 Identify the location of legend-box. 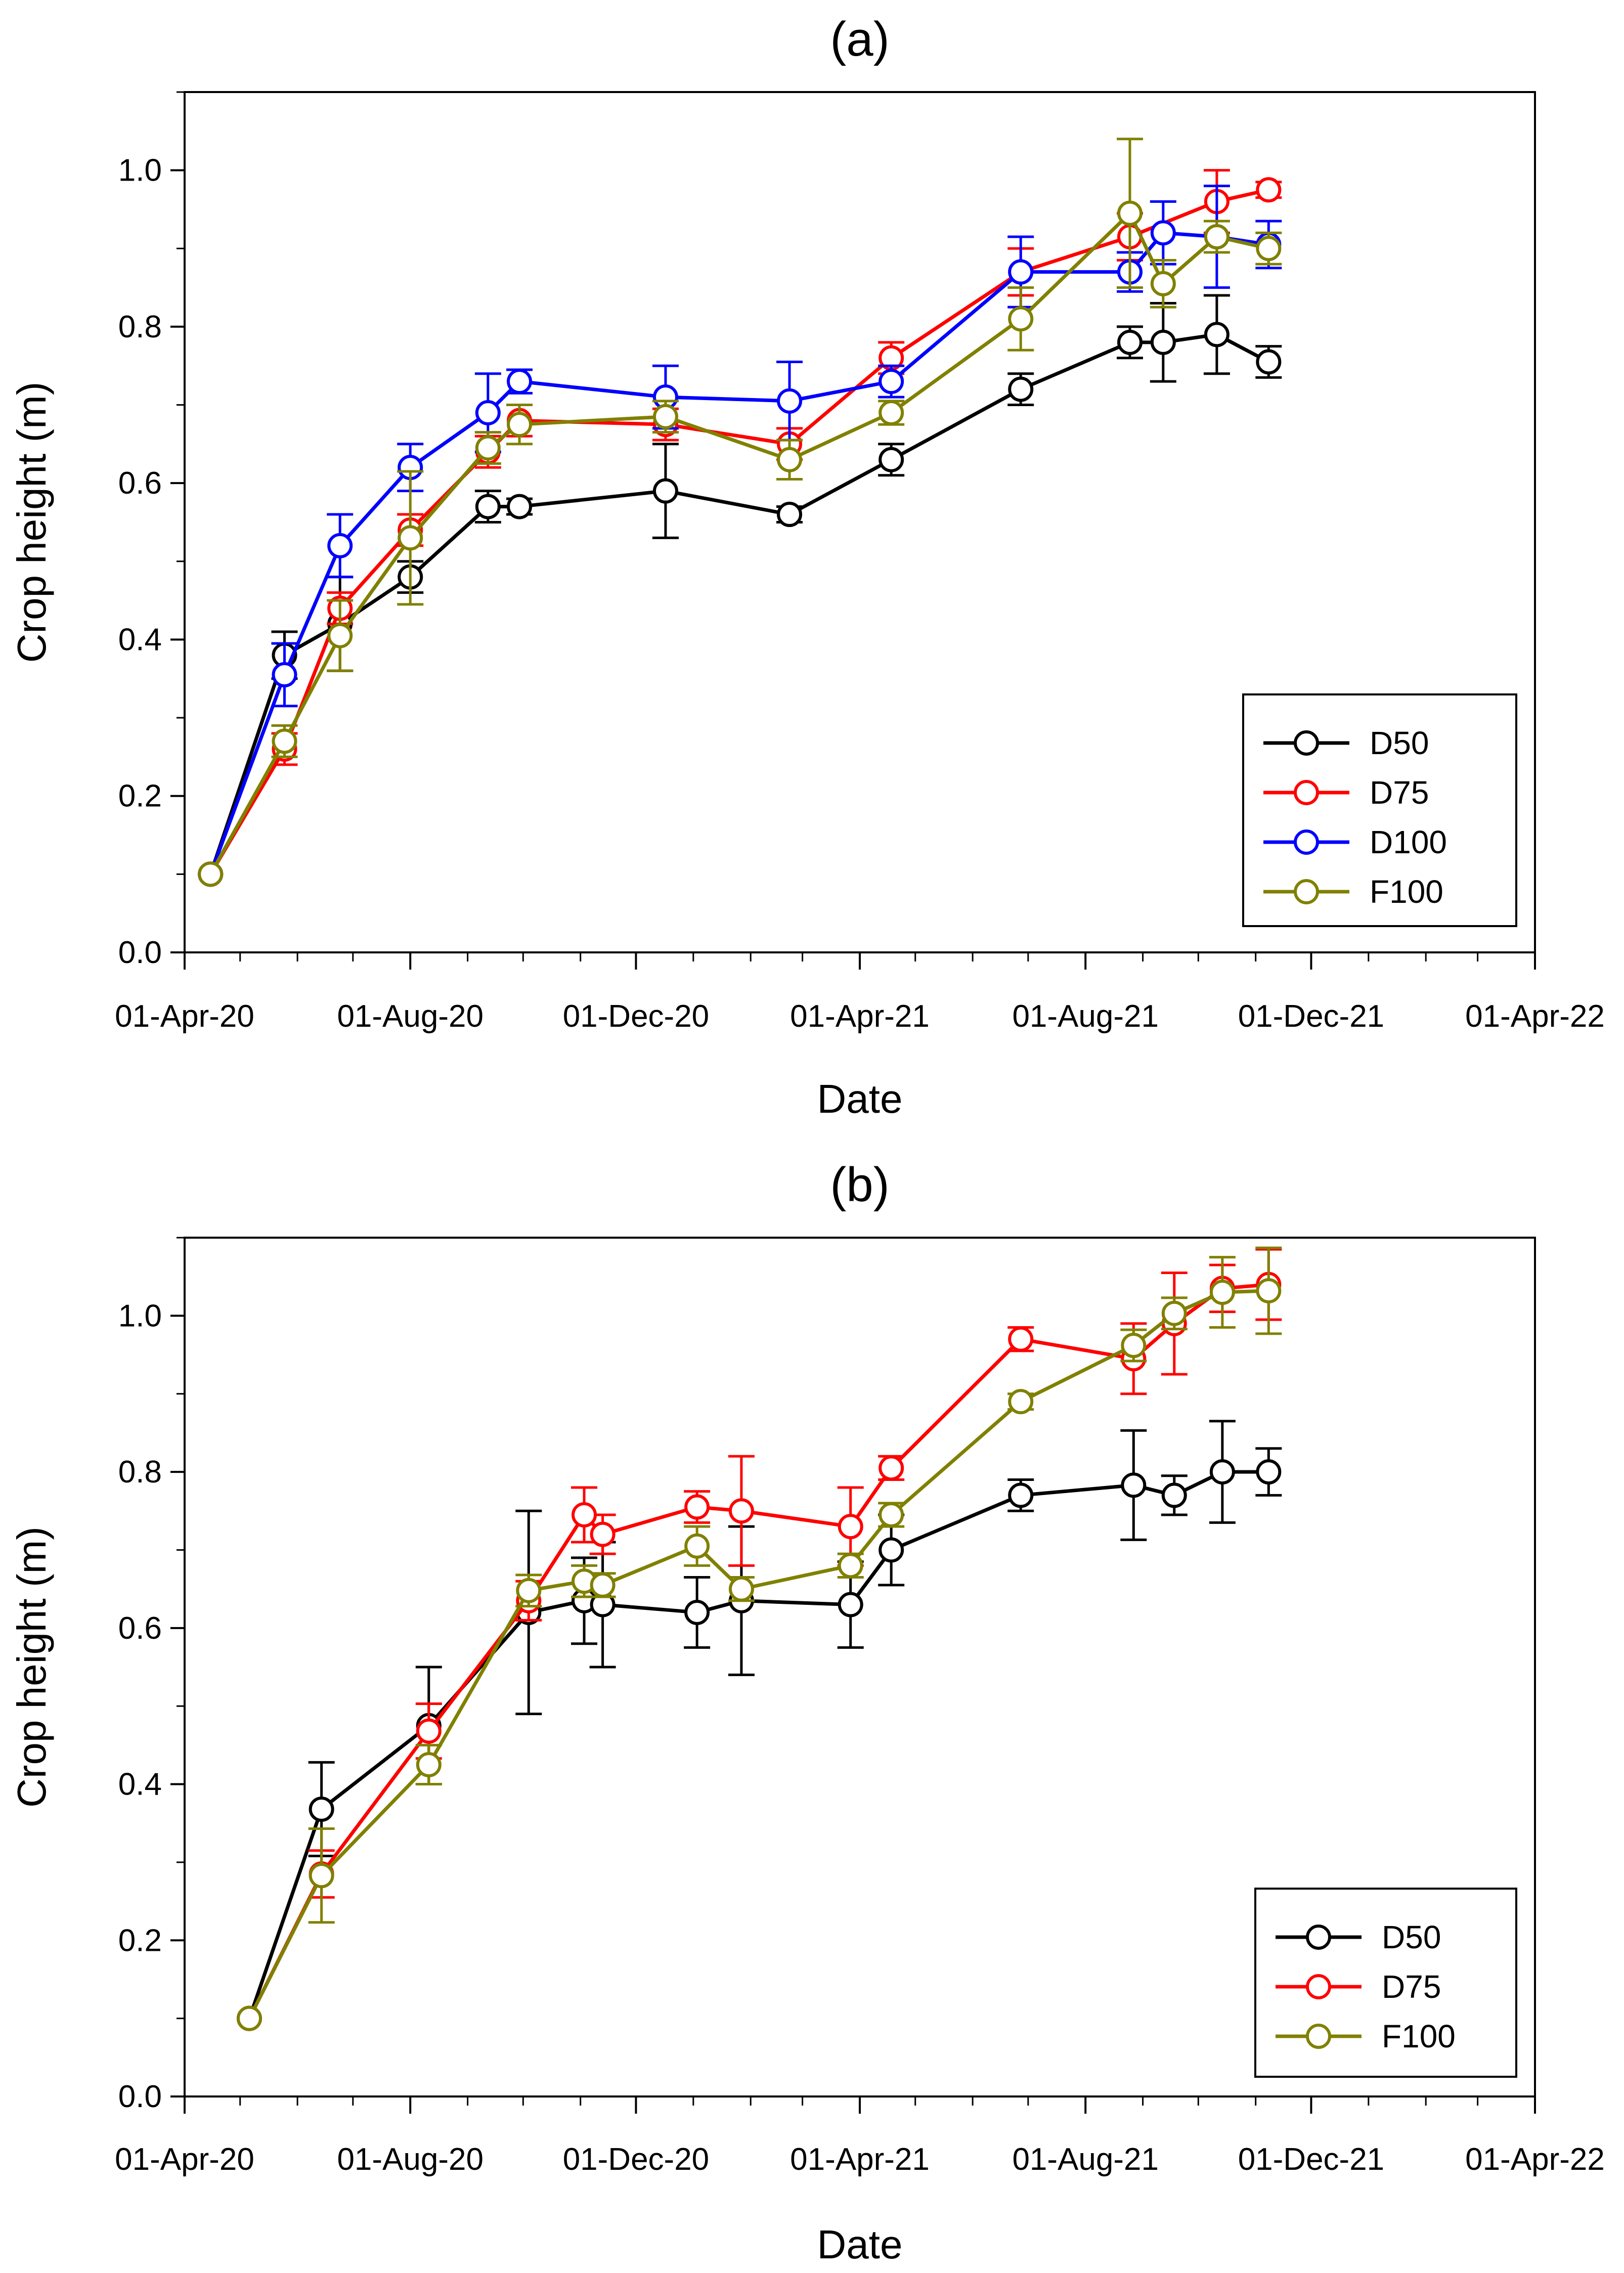
(1379, 810).